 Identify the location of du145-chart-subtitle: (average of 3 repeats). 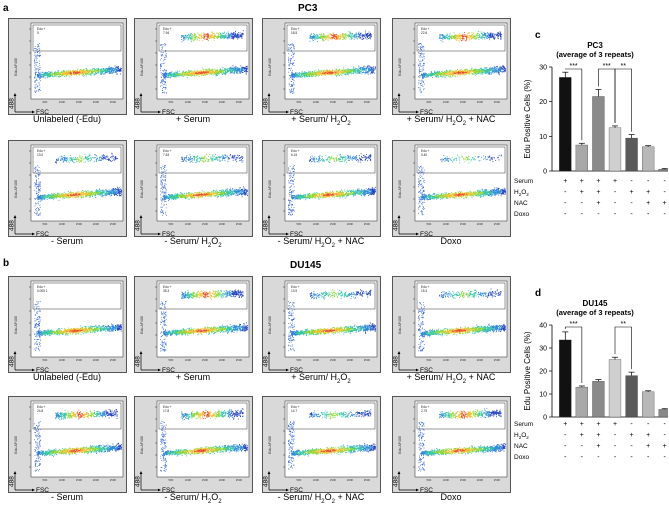
(595, 312).